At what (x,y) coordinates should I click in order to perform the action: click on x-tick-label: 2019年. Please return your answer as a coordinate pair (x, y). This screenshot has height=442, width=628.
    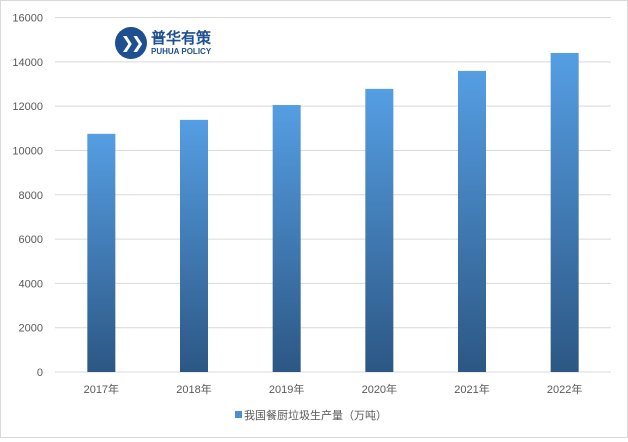
    Looking at the image, I should click on (286, 389).